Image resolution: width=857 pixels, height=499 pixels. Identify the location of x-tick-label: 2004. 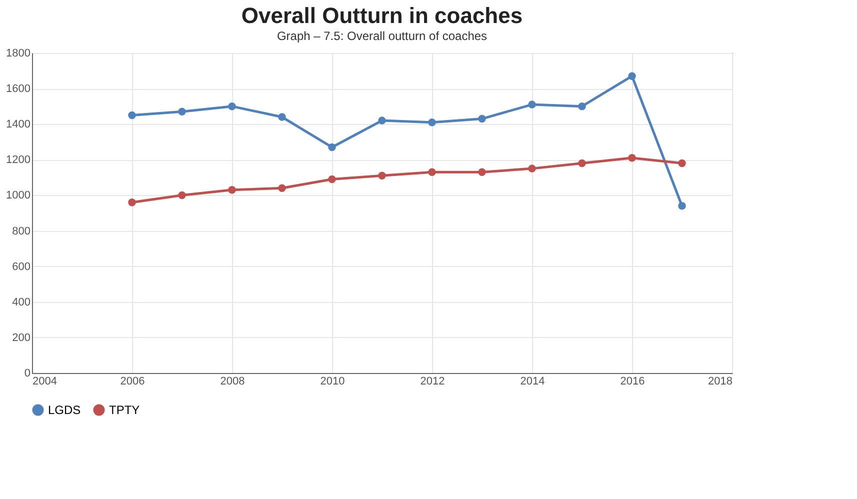
(44, 382).